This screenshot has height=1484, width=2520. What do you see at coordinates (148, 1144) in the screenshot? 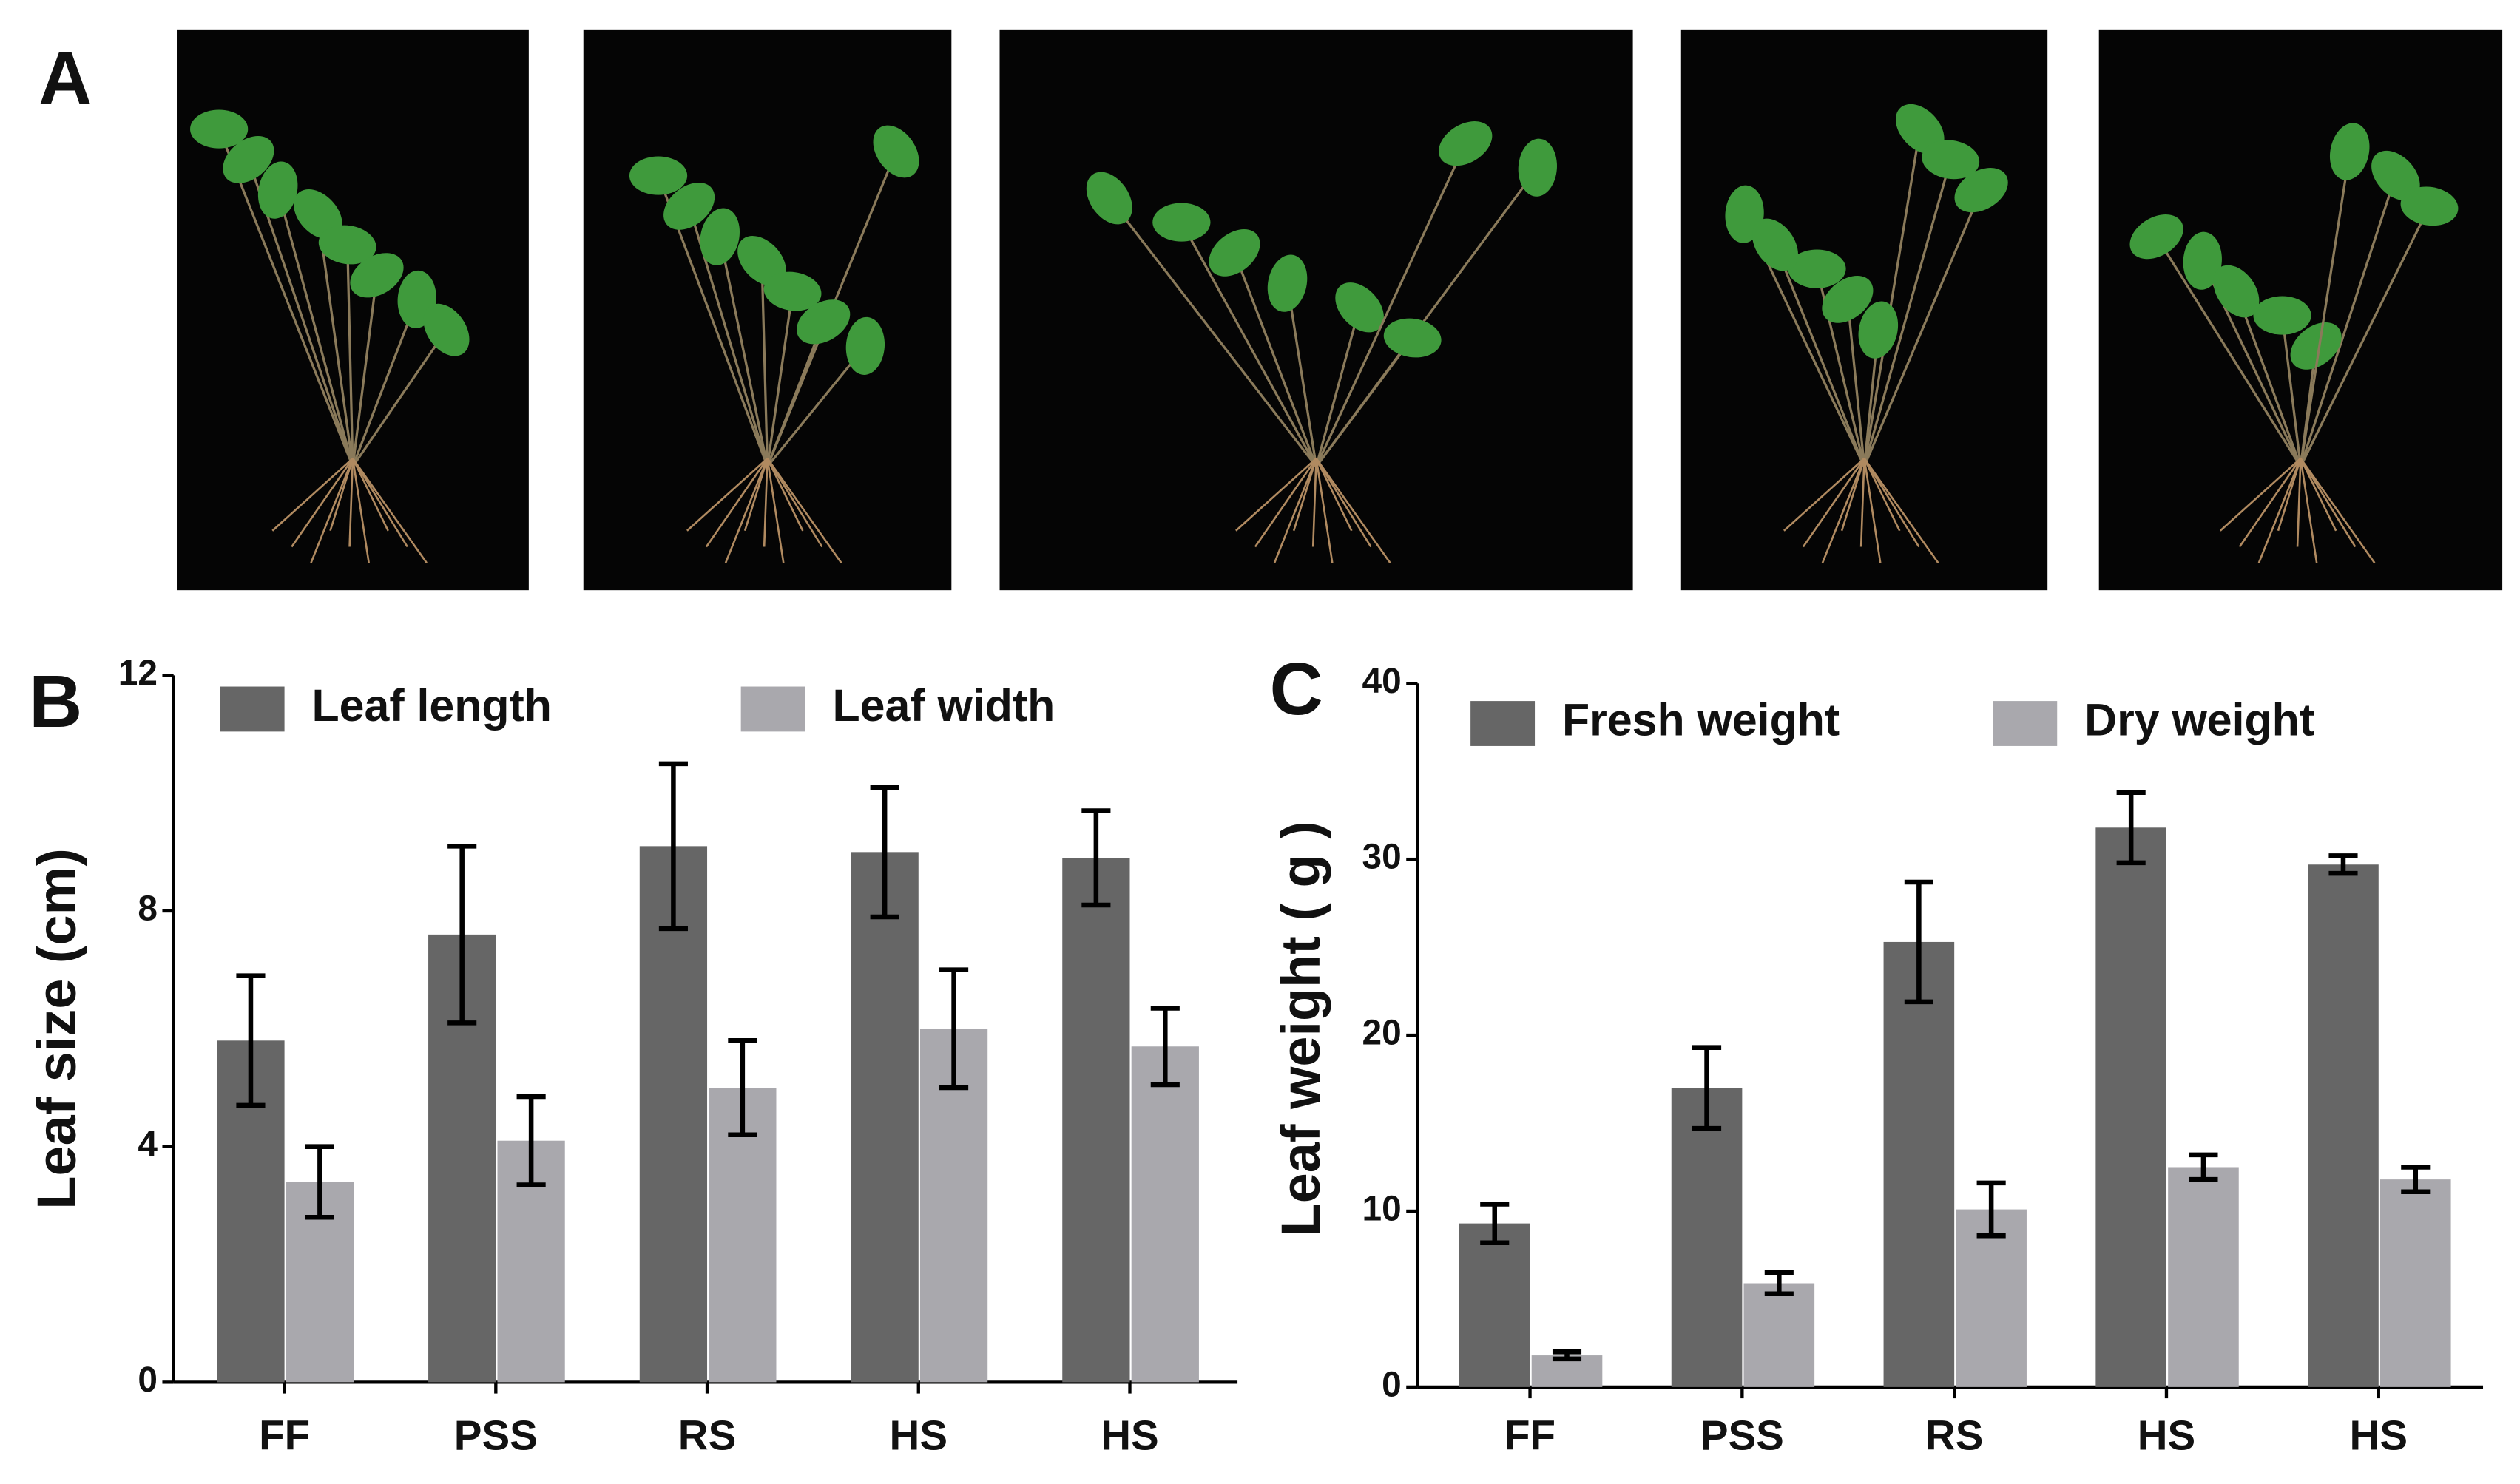
I see `y-tick-label: 4` at bounding box center [148, 1144].